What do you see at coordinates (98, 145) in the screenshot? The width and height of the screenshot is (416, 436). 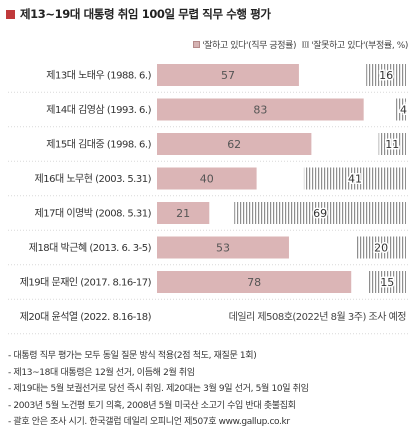 I see `category-label: 제15대 김대중 (1998. 6.)` at bounding box center [98, 145].